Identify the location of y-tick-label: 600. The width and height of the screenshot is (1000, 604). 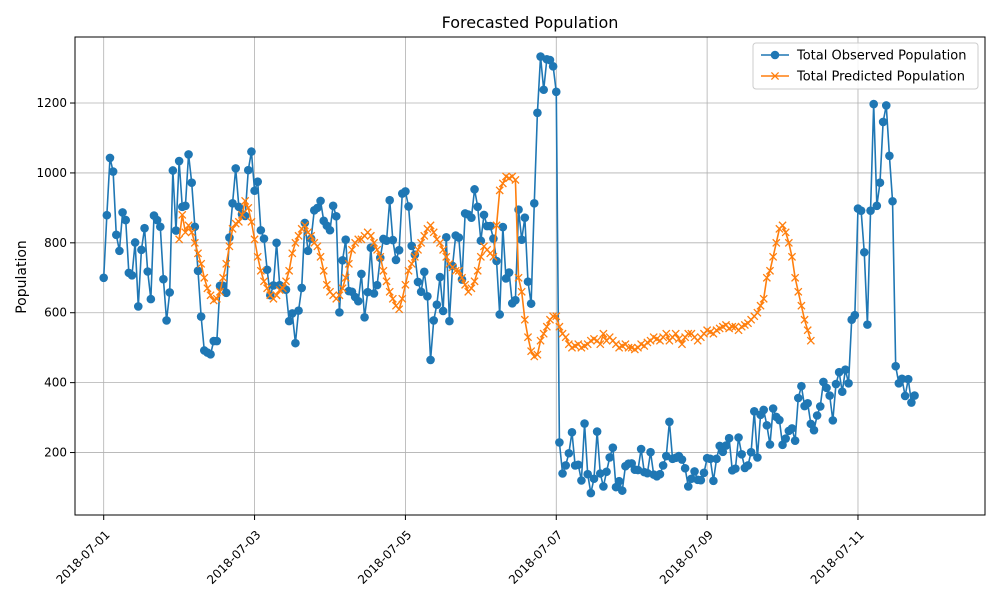
(55, 313).